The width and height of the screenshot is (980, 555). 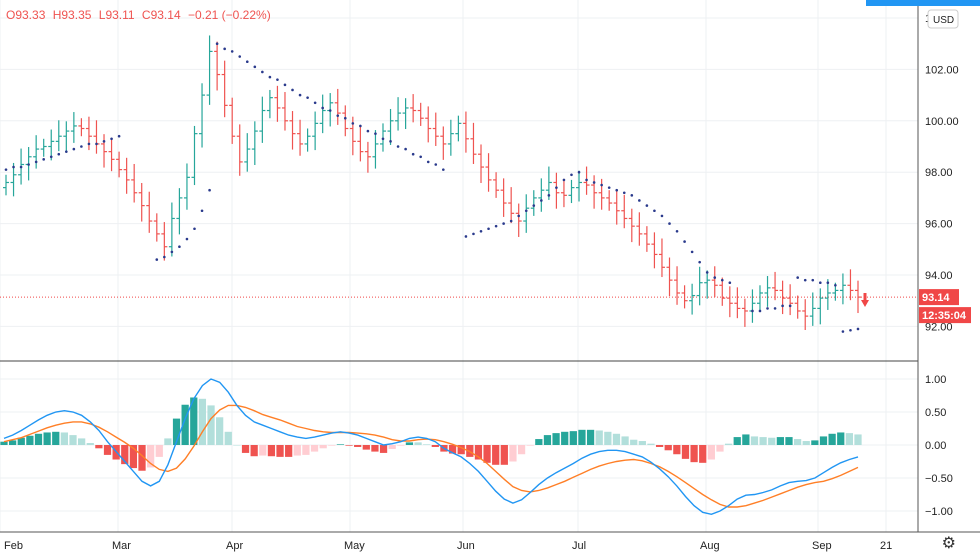 I want to click on currency-badge-label: USD, so click(x=943, y=20).